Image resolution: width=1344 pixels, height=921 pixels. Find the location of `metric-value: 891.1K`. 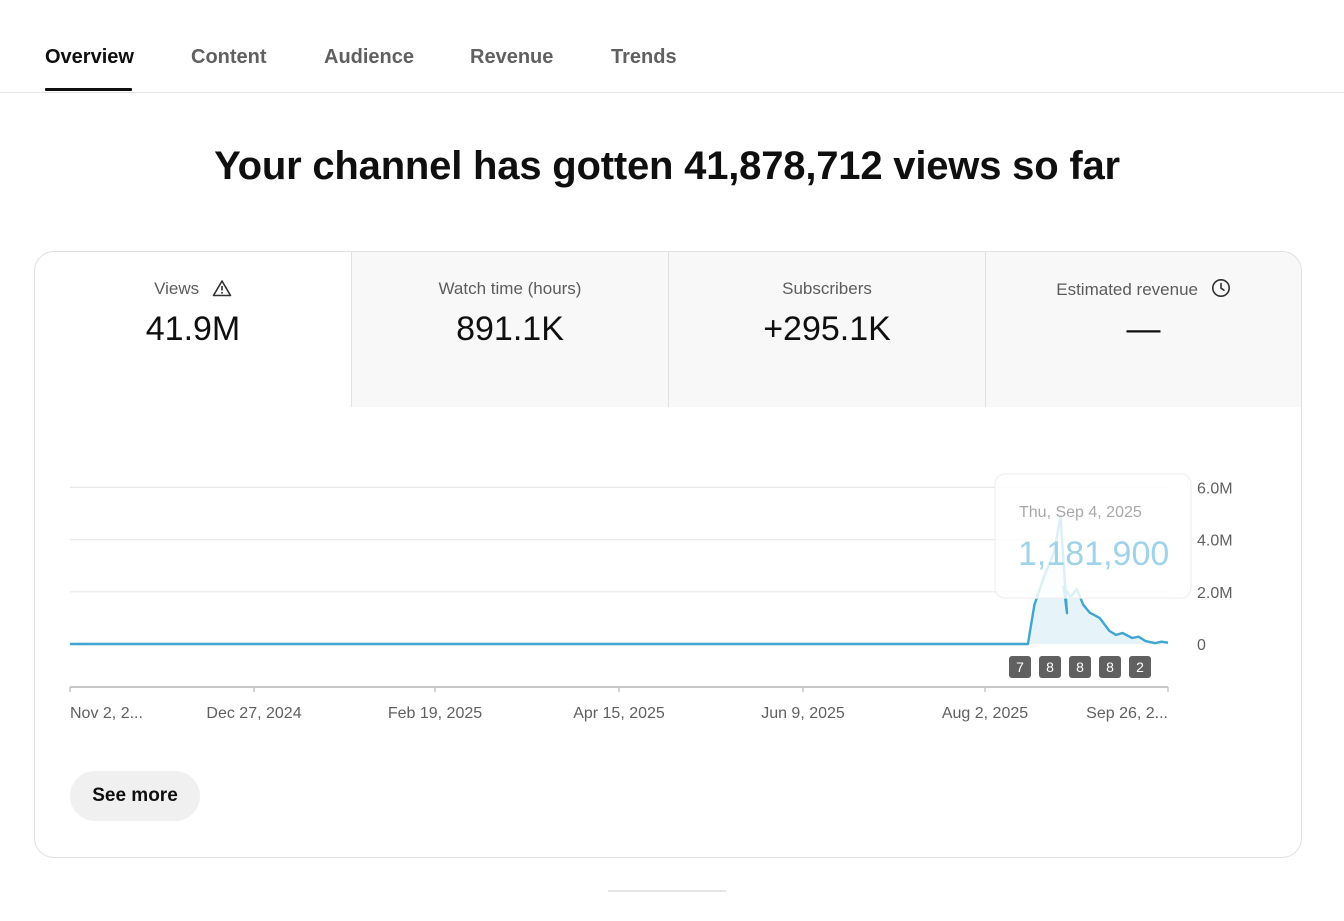

metric-value: 891.1K is located at coordinates (510, 329).